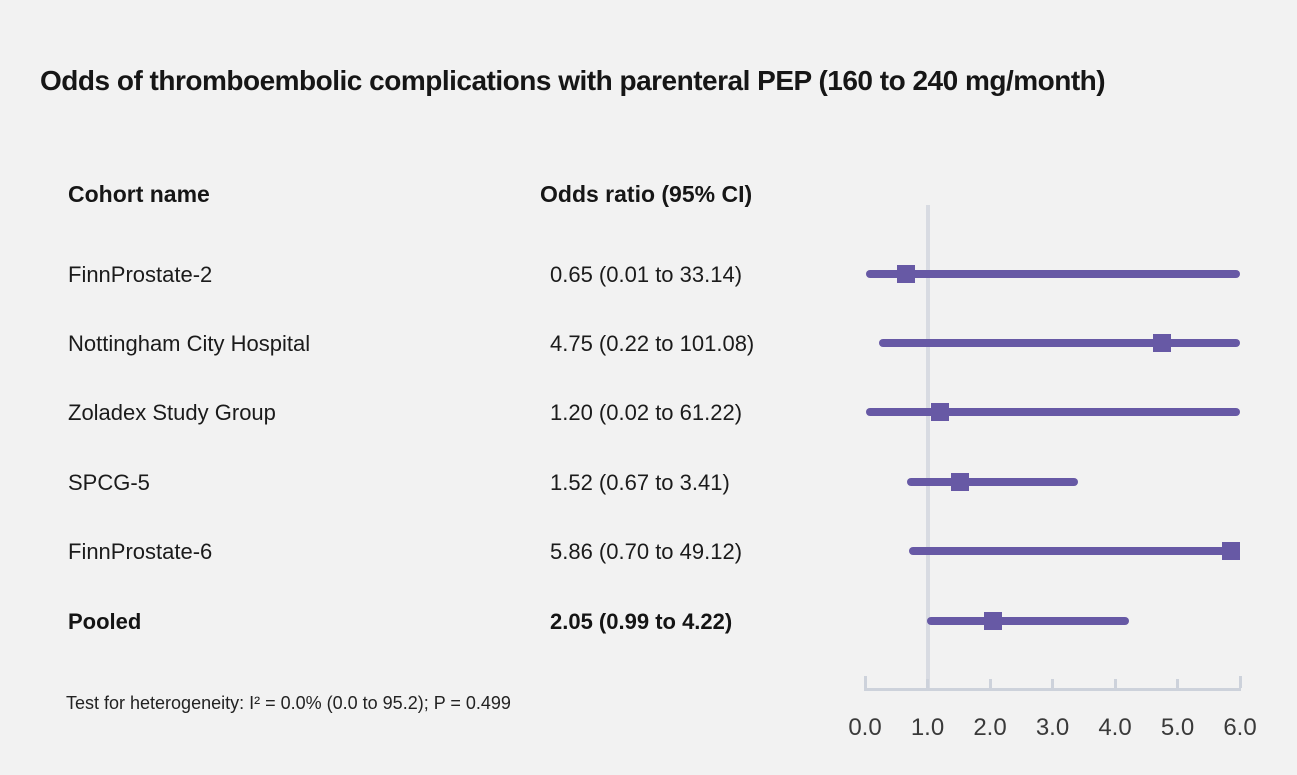 The height and width of the screenshot is (775, 1297). I want to click on reference-line, so click(927, 446).